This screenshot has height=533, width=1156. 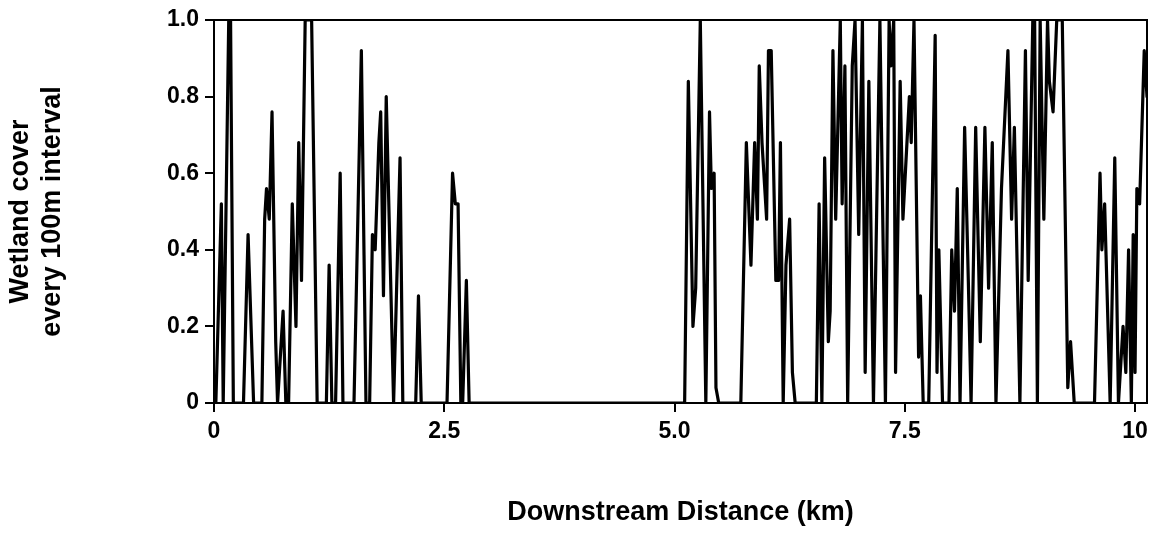 What do you see at coordinates (183, 248) in the screenshot?
I see `y-tick-label: 0.4` at bounding box center [183, 248].